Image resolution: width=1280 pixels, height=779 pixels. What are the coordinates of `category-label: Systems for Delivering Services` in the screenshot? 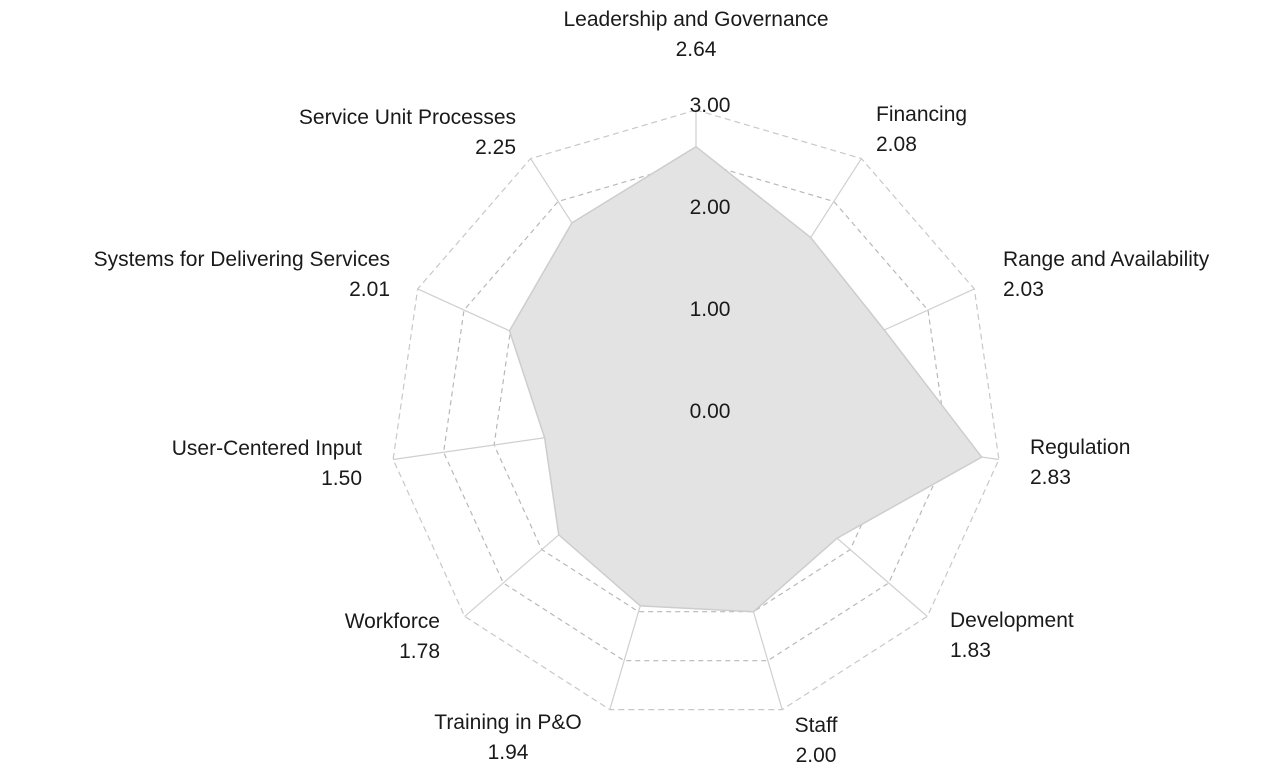 It's located at (242, 259).